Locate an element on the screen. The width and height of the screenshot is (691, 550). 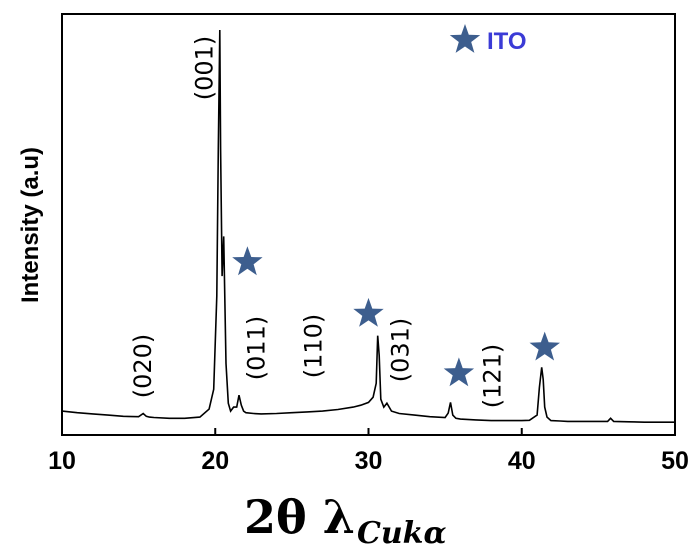
legend: ITO is located at coordinates (488, 39).